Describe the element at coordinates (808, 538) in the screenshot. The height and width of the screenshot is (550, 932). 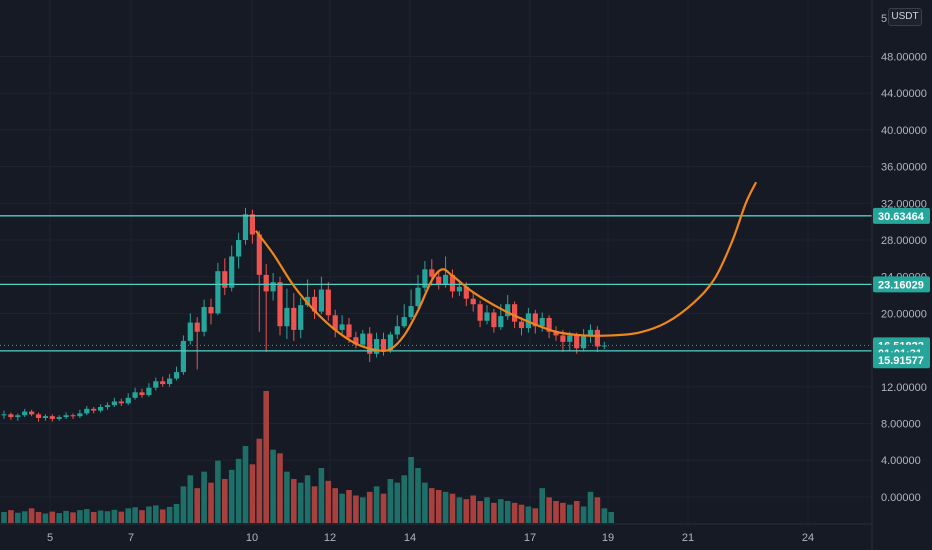
I see `time-tick-label: 24` at that location.